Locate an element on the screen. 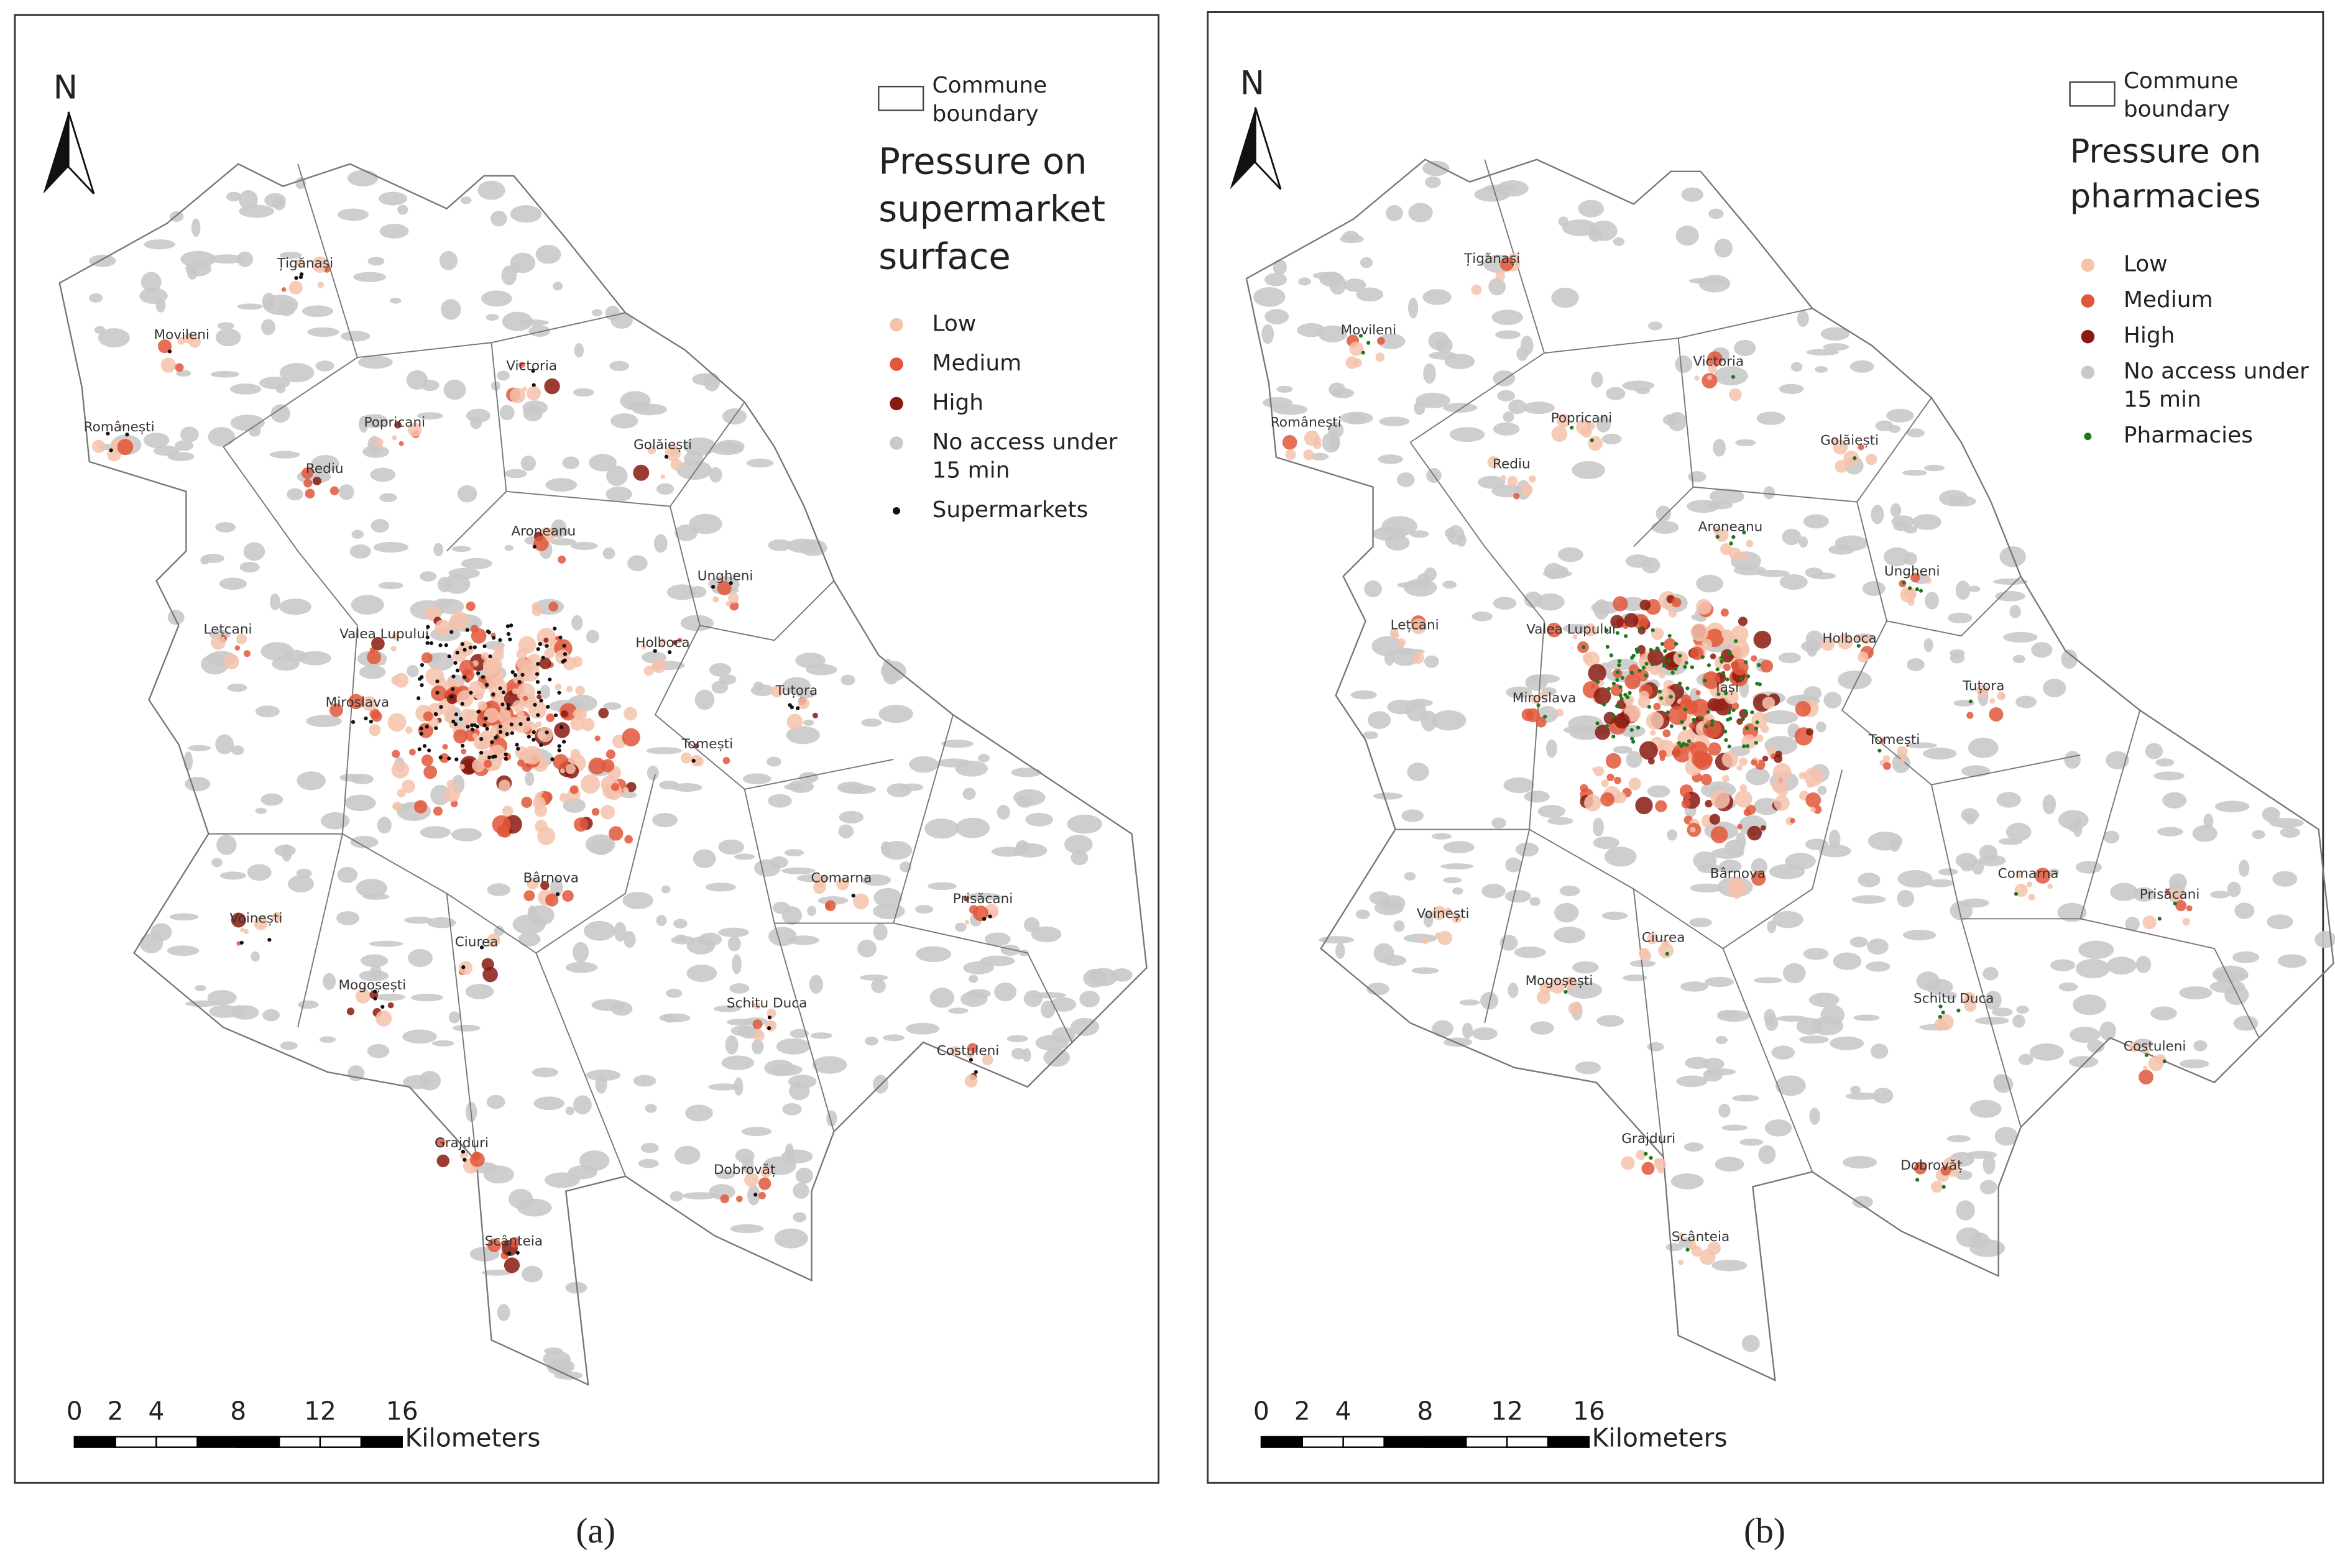 This screenshot has height=1568, width=2335. legend-label: High is located at coordinates (2149, 336).